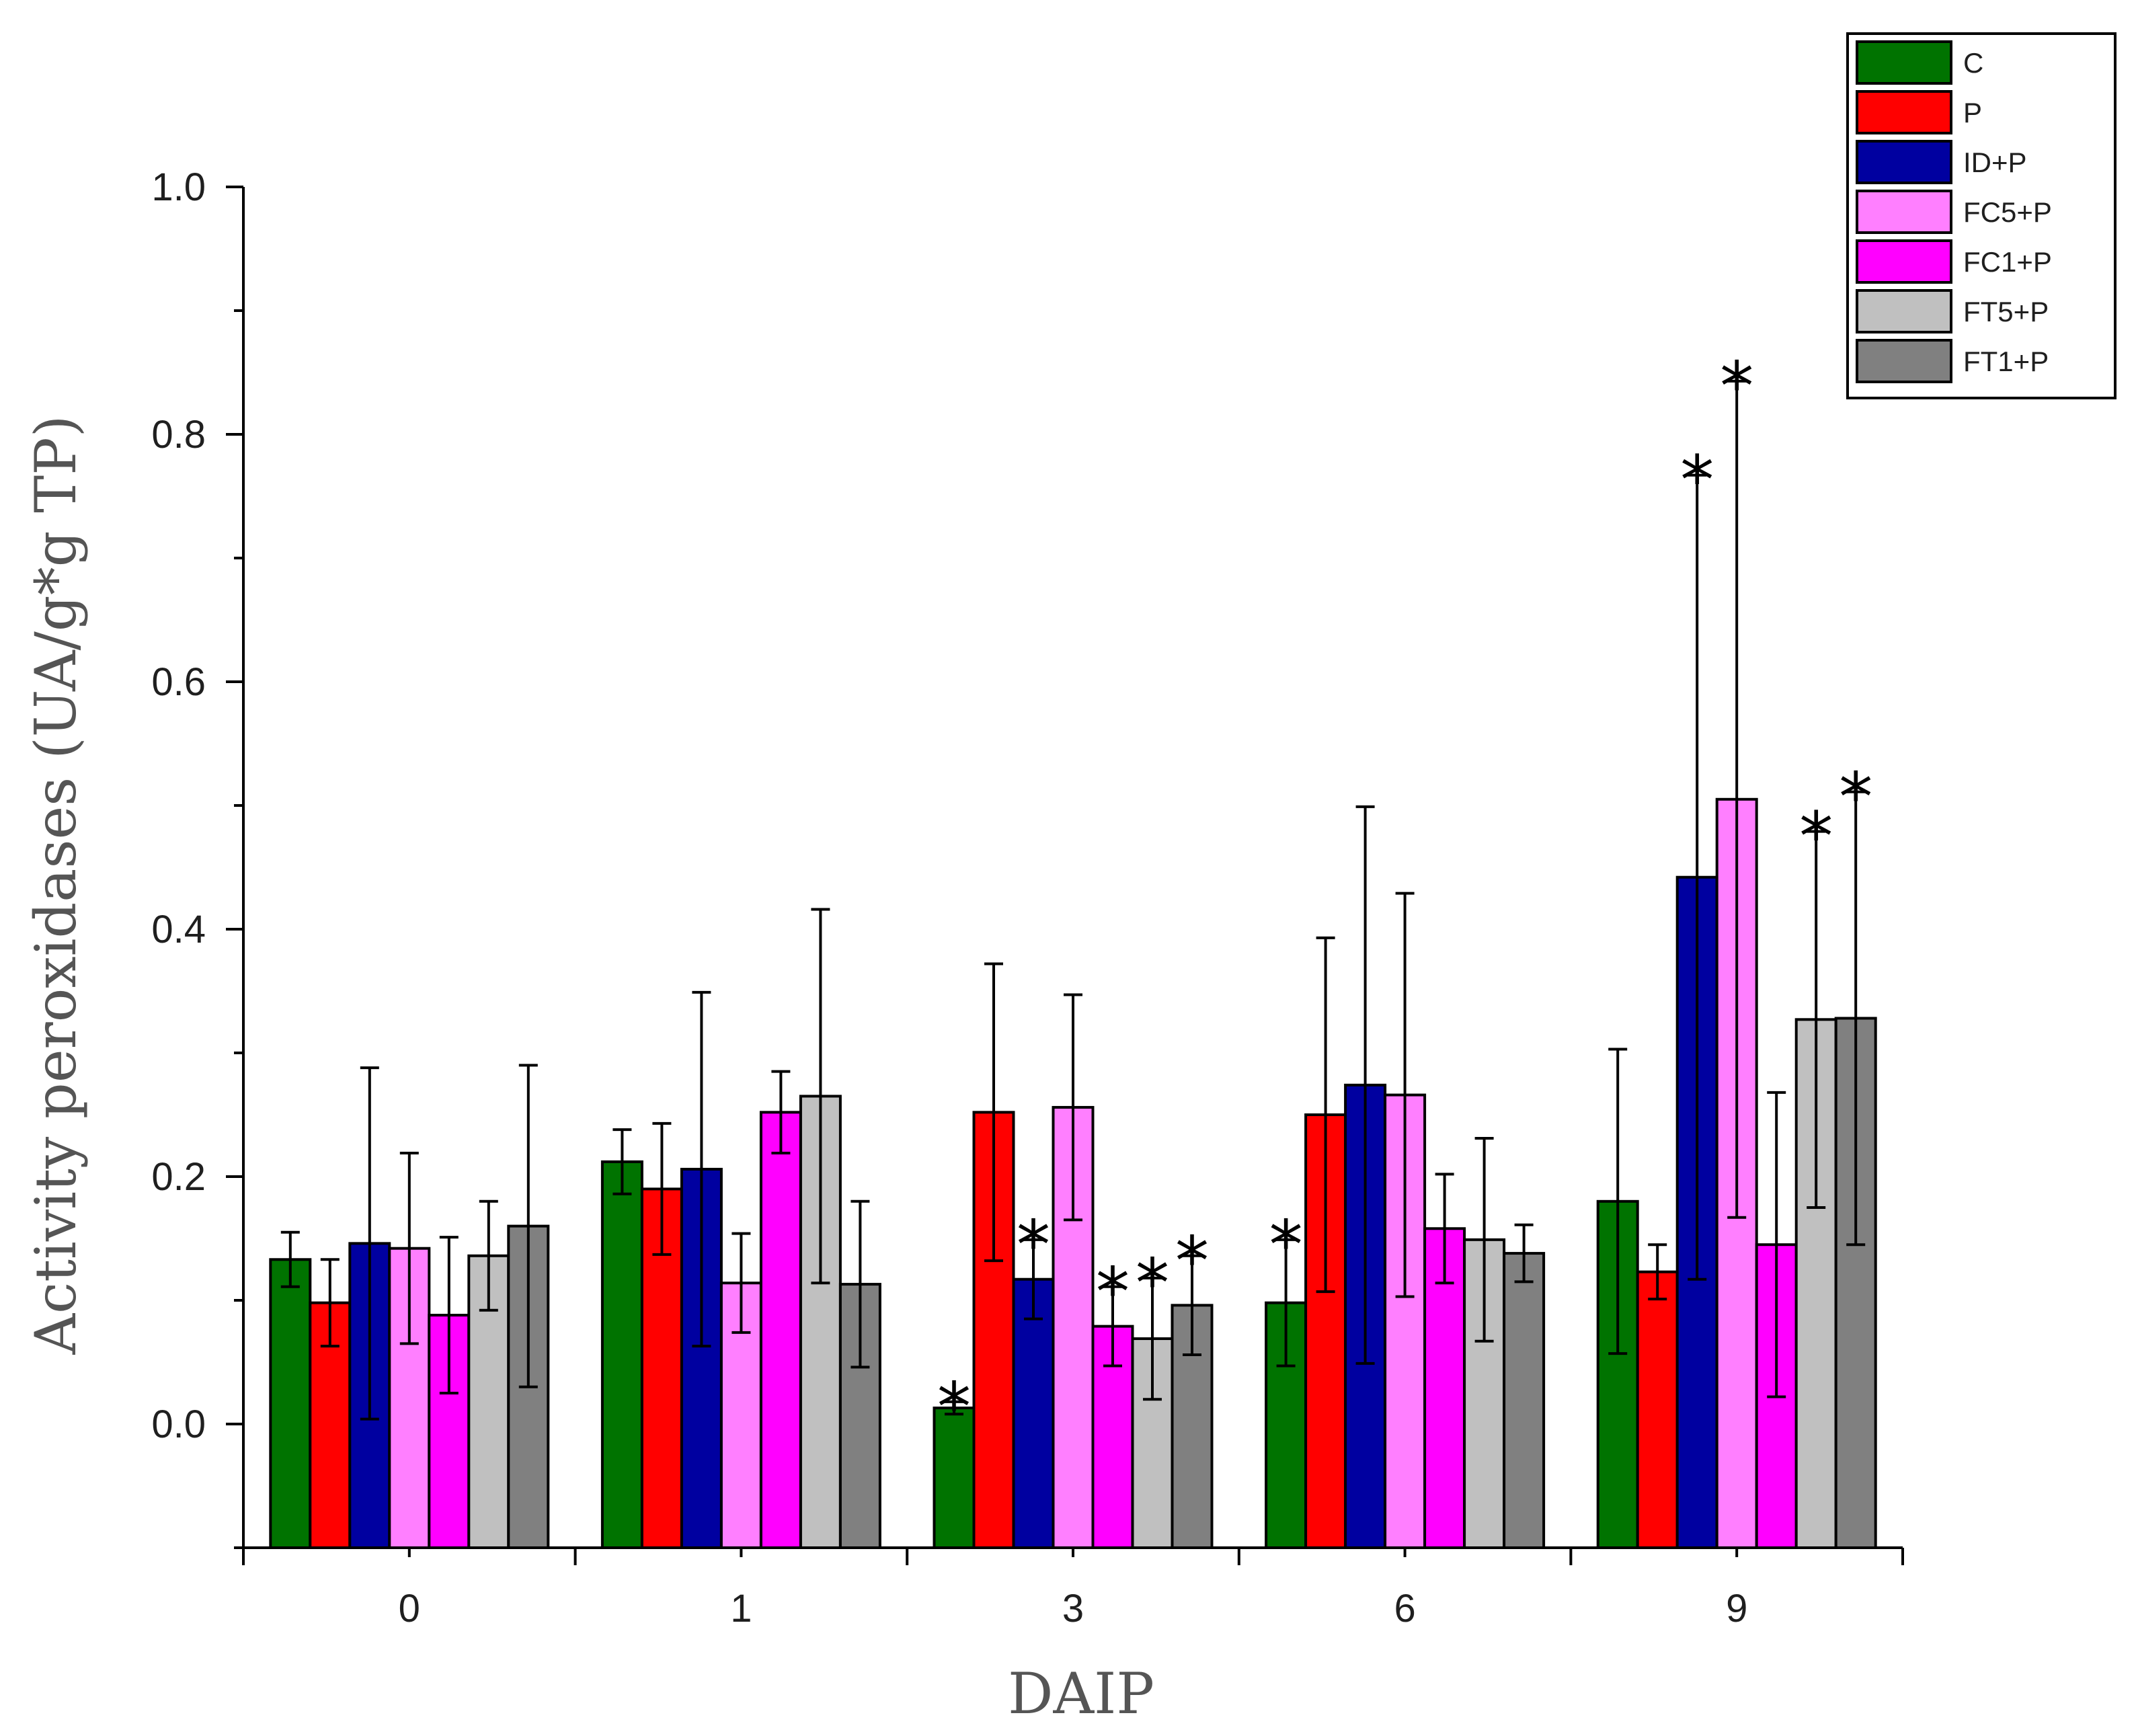  I want to click on y-tick-label: 0.2, so click(178, 1177).